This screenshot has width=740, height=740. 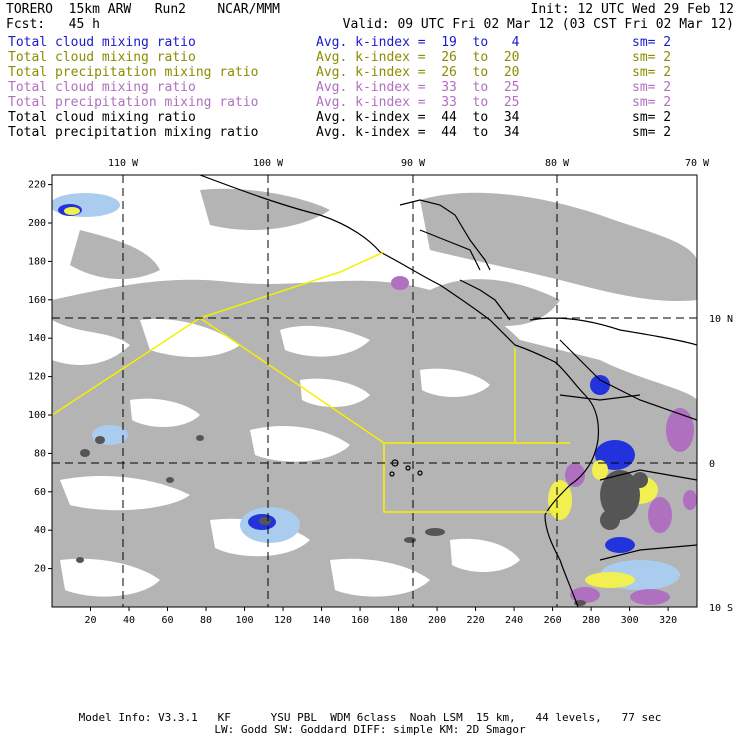 What do you see at coordinates (557, 163) in the screenshot?
I see `longitude-label: 80 W` at bounding box center [557, 163].